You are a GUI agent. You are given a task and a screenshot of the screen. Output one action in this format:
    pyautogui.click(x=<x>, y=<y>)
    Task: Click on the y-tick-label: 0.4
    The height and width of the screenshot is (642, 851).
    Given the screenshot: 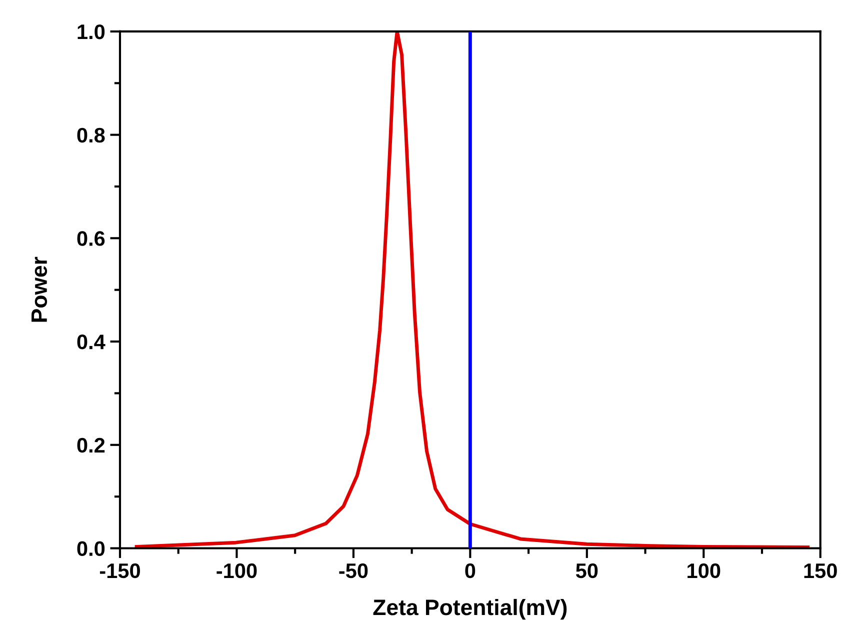 What is the action you would take?
    pyautogui.click(x=91, y=342)
    